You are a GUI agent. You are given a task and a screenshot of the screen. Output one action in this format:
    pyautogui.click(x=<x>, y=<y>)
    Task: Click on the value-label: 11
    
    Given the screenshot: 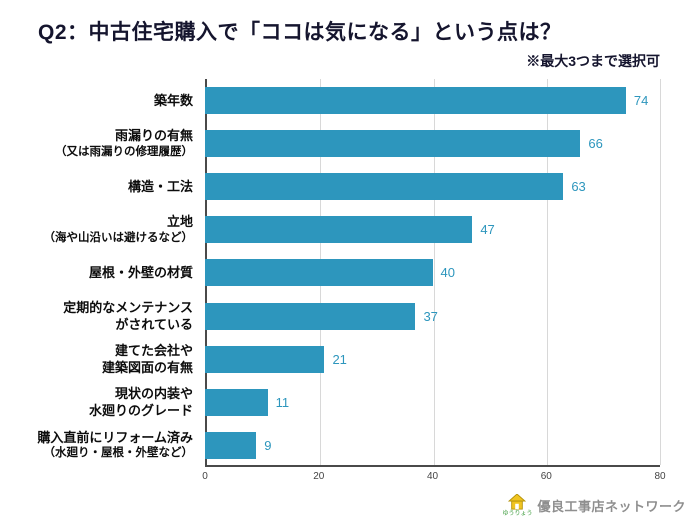 What is the action you would take?
    pyautogui.click(x=282, y=402)
    